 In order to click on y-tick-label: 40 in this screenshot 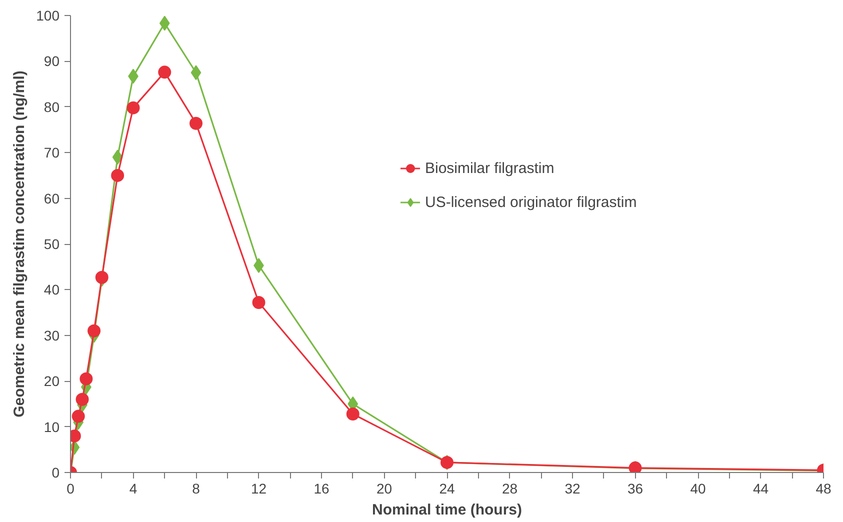, I will do `click(52, 290)`.